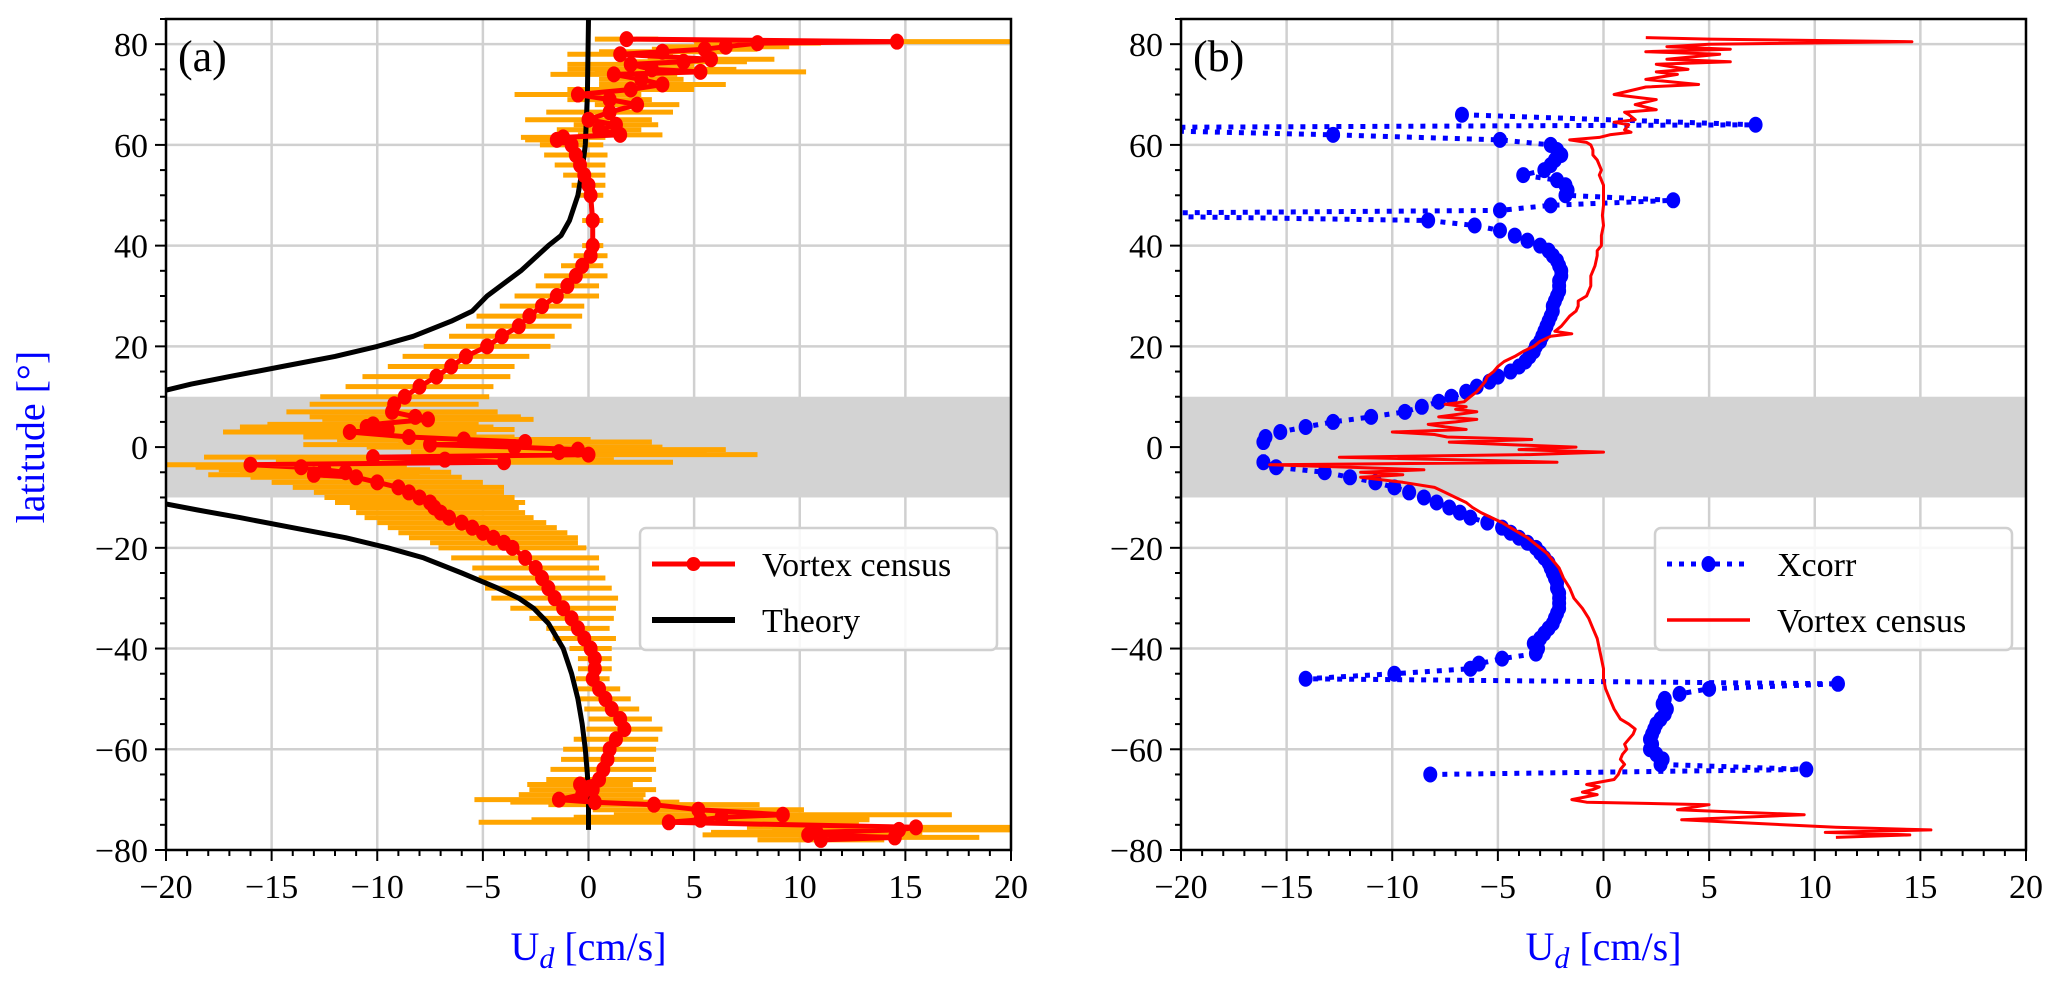 The image size is (2067, 987). Describe the element at coordinates (131, 146) in the screenshot. I see `y-tick-label: 60` at that location.